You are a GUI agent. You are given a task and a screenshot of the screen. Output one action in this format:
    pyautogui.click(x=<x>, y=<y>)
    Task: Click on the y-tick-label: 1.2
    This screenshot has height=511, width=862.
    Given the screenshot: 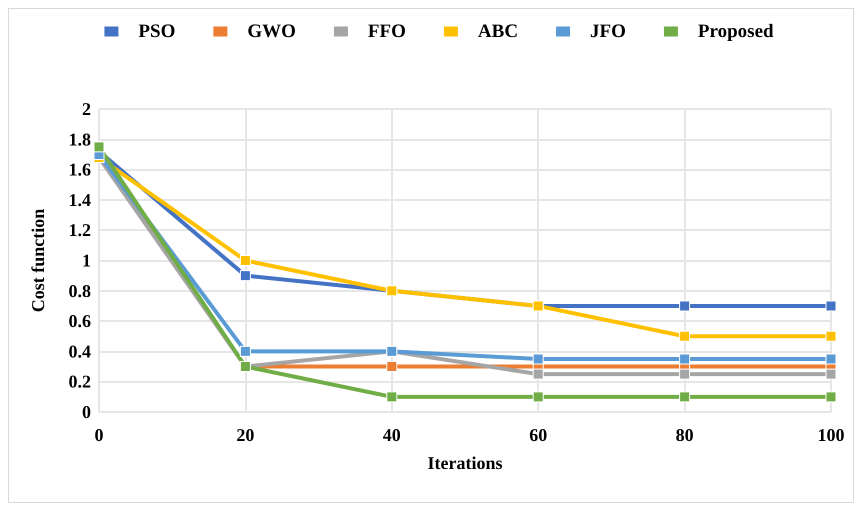 What is the action you would take?
    pyautogui.click(x=79, y=230)
    